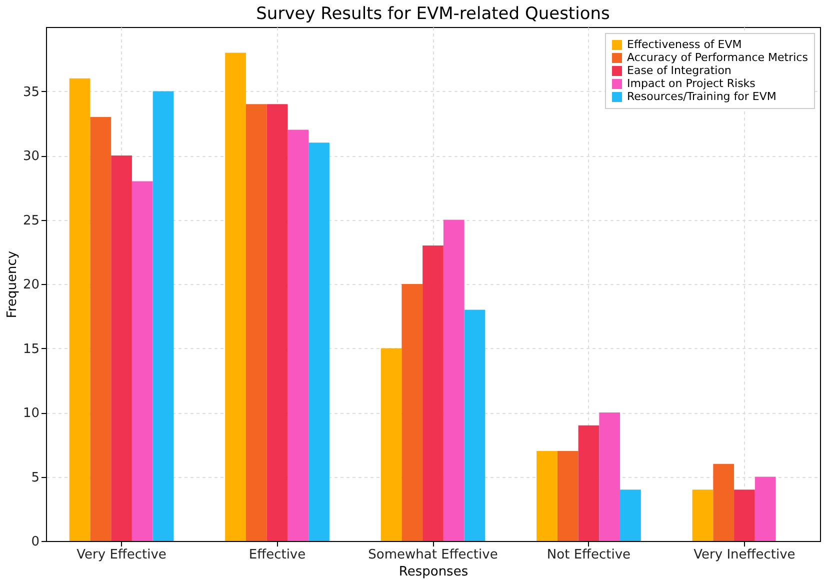 This screenshot has width=825, height=583. I want to click on y-tick-label: 30, so click(31, 156).